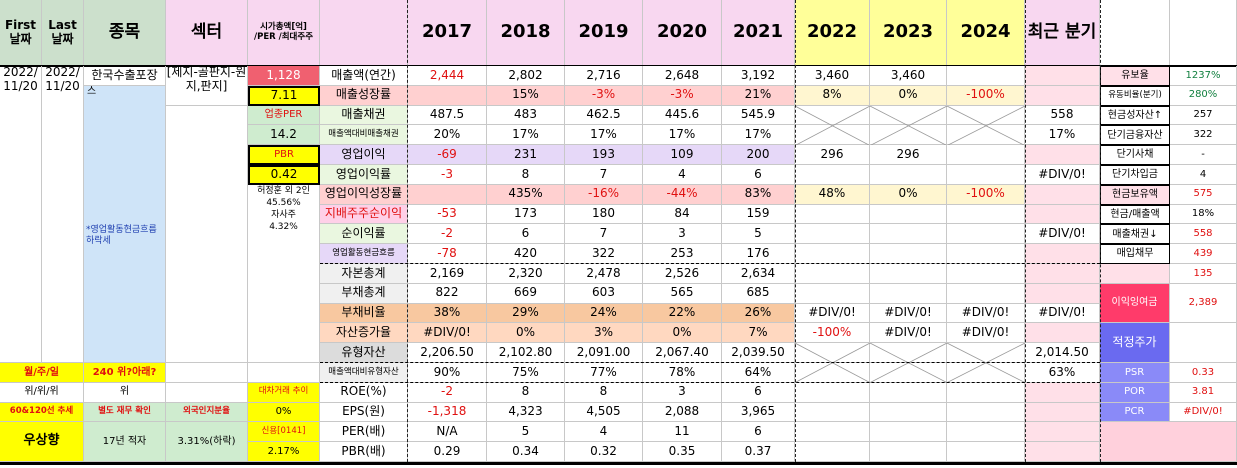 The image size is (1237, 468). Describe the element at coordinates (447, 452) in the screenshot. I see `row-value: 0.29` at that location.